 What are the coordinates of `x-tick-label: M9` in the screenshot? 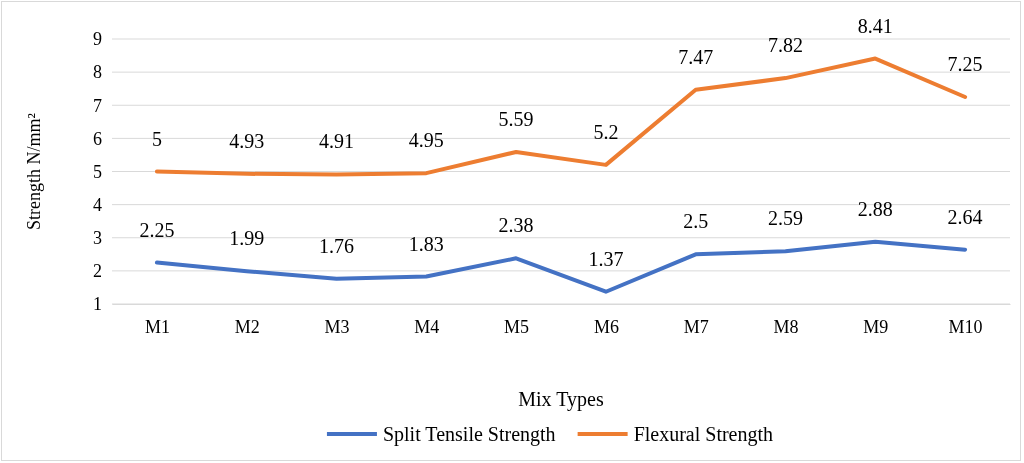 It's located at (876, 326).